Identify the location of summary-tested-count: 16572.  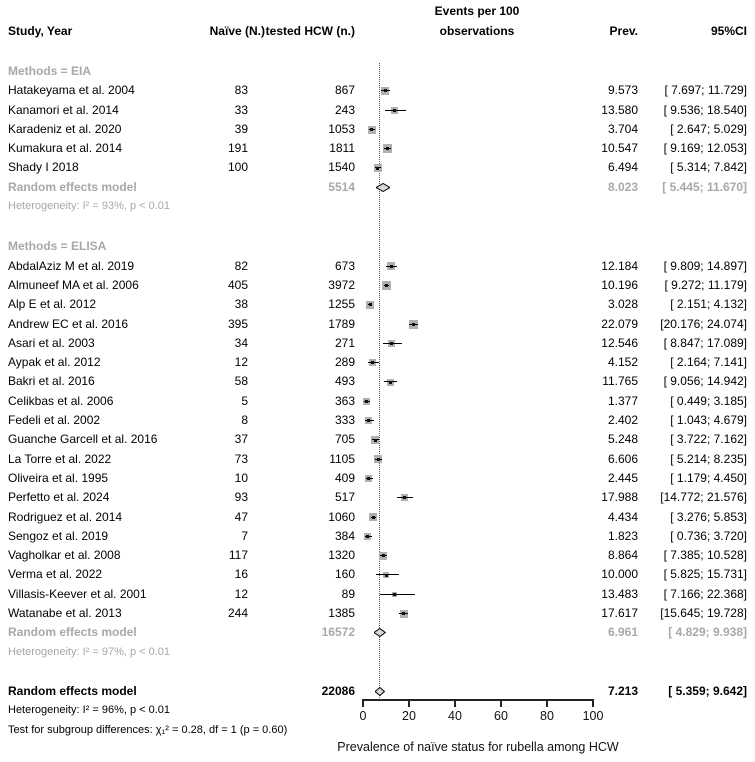
(338, 632).